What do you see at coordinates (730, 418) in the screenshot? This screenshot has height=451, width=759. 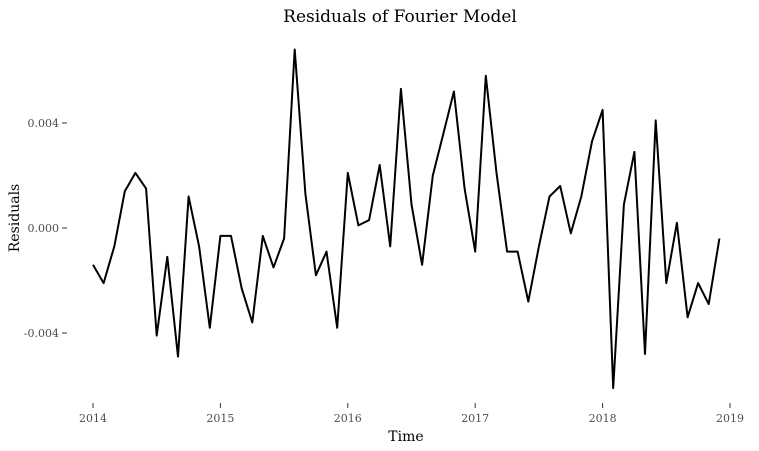 I see `x-tick-label: 2019` at bounding box center [730, 418].